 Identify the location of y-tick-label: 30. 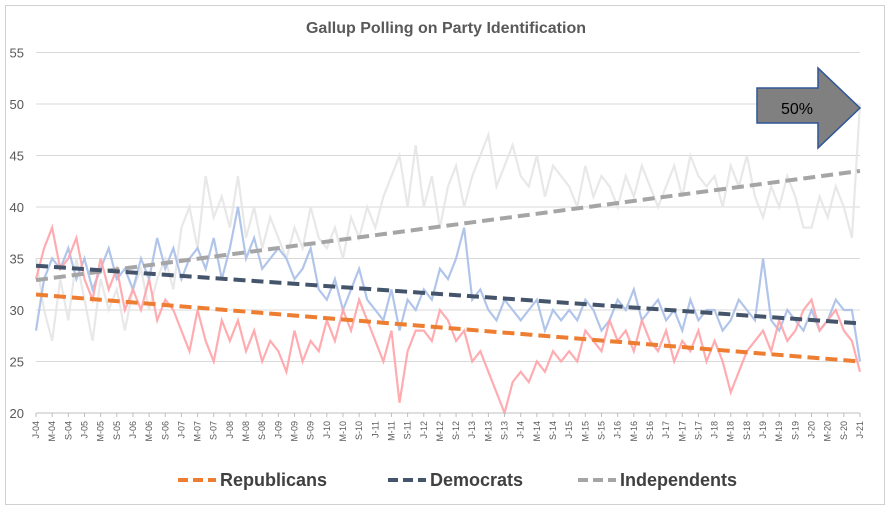
(17, 310).